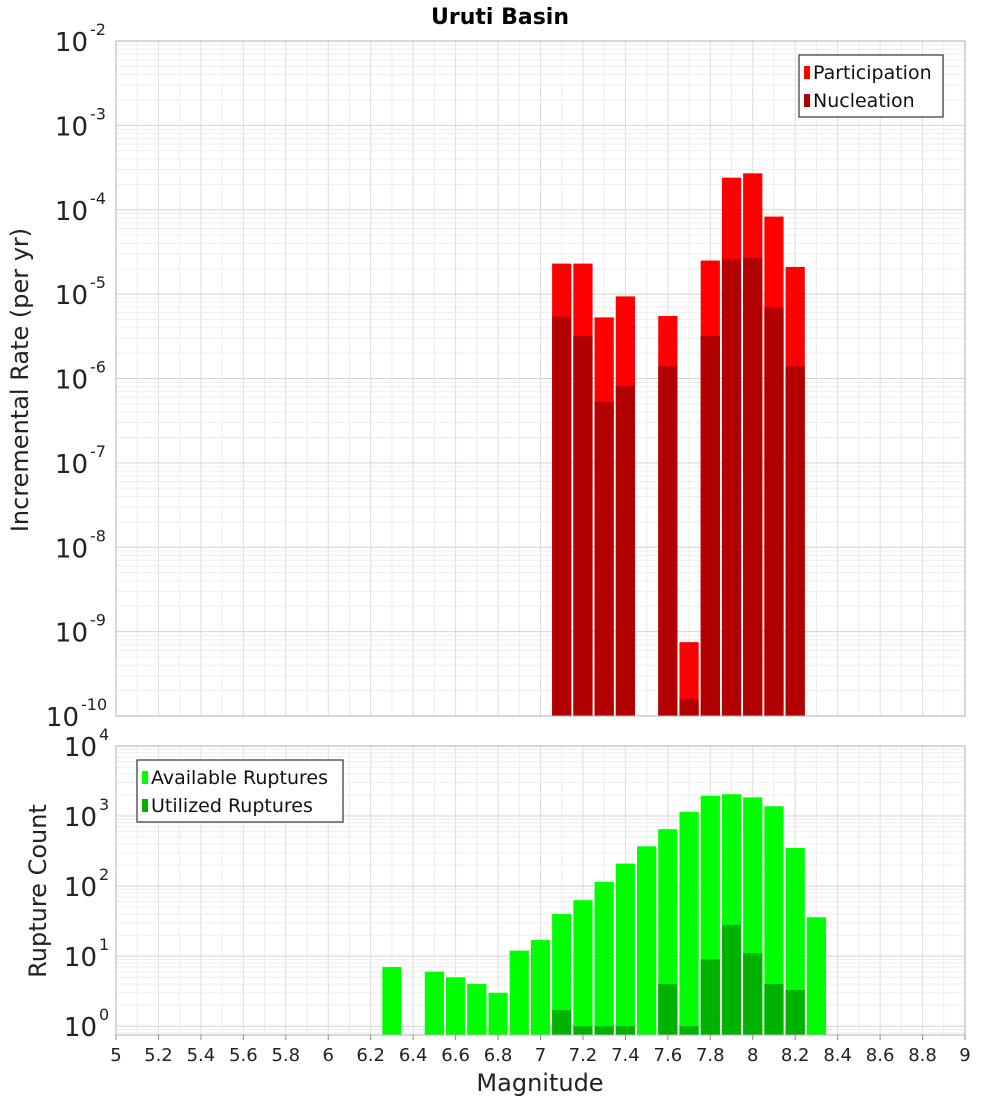  What do you see at coordinates (104, 1014) in the screenshot?
I see `bottom-y-tick-exponent: 0` at bounding box center [104, 1014].